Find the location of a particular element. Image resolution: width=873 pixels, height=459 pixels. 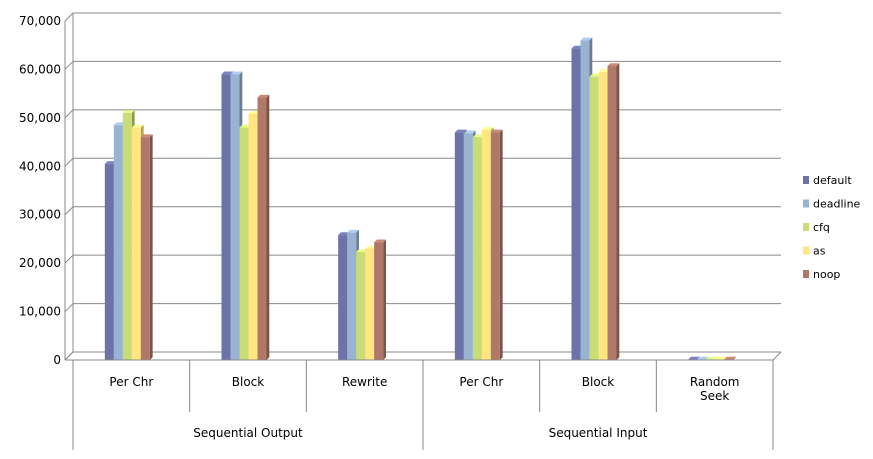

floor-edge-right is located at coordinates (777, 356).